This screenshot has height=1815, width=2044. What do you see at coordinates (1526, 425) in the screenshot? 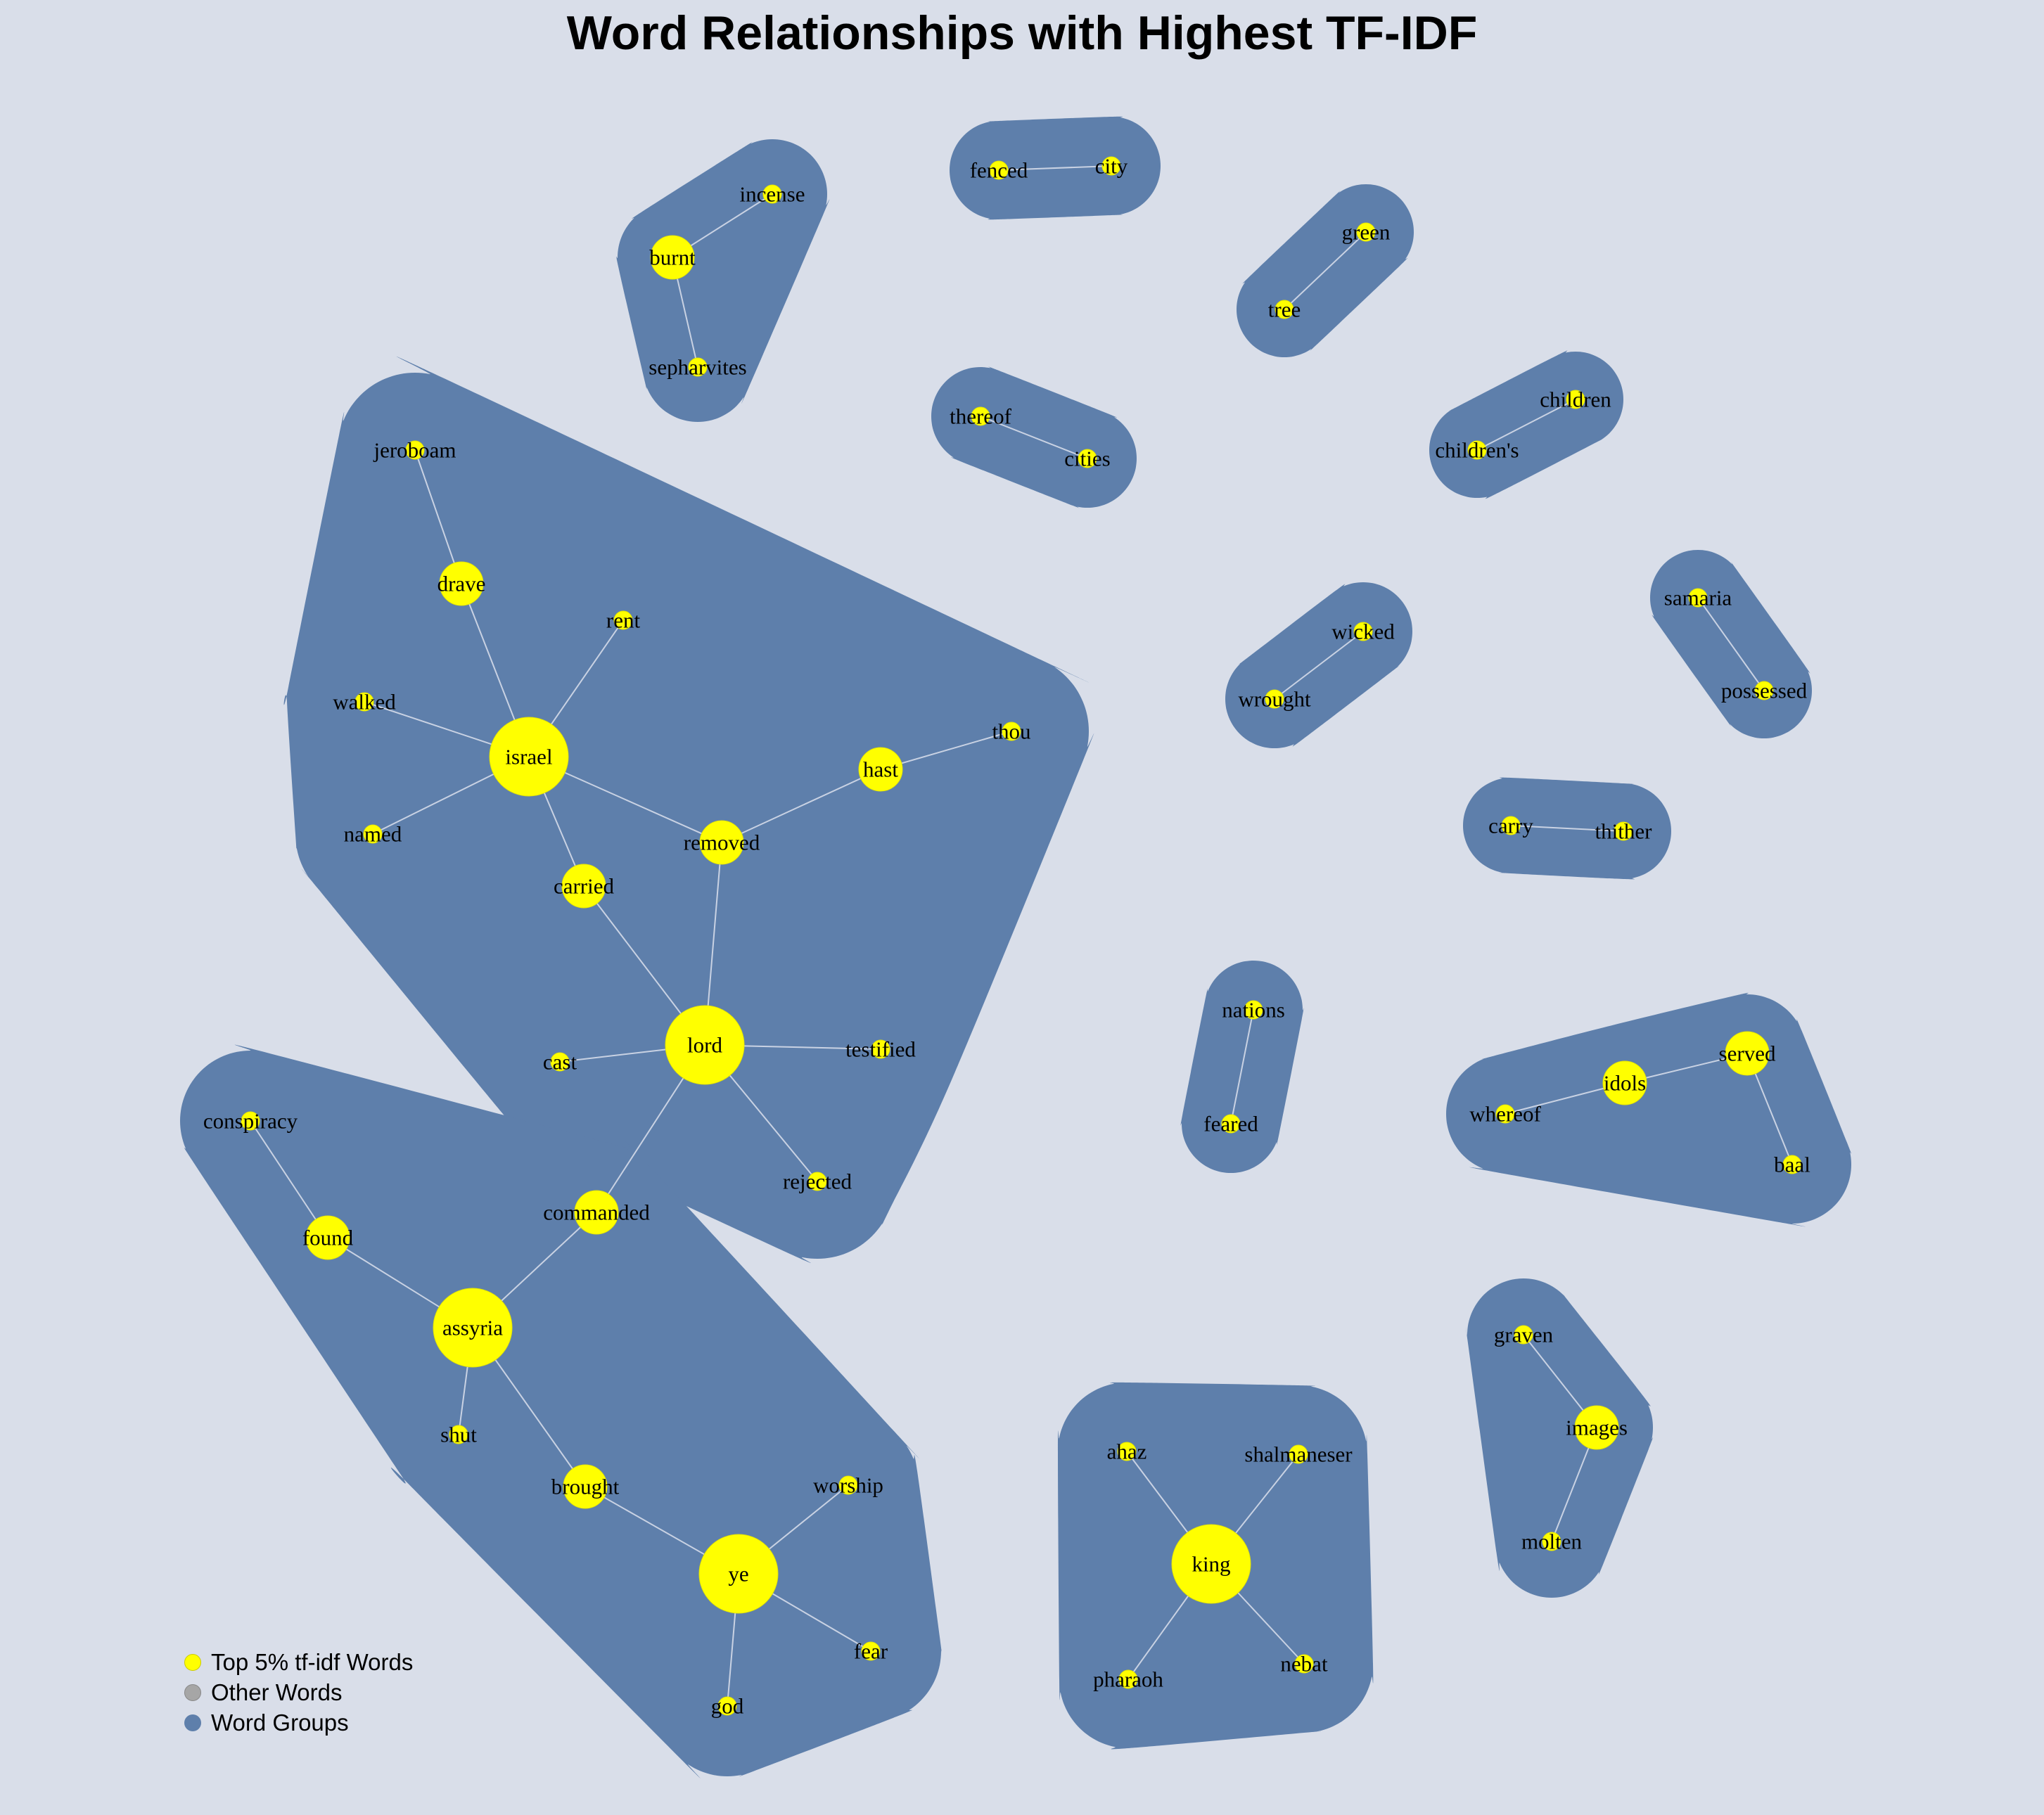
I see `edge-children-children-s` at bounding box center [1526, 425].